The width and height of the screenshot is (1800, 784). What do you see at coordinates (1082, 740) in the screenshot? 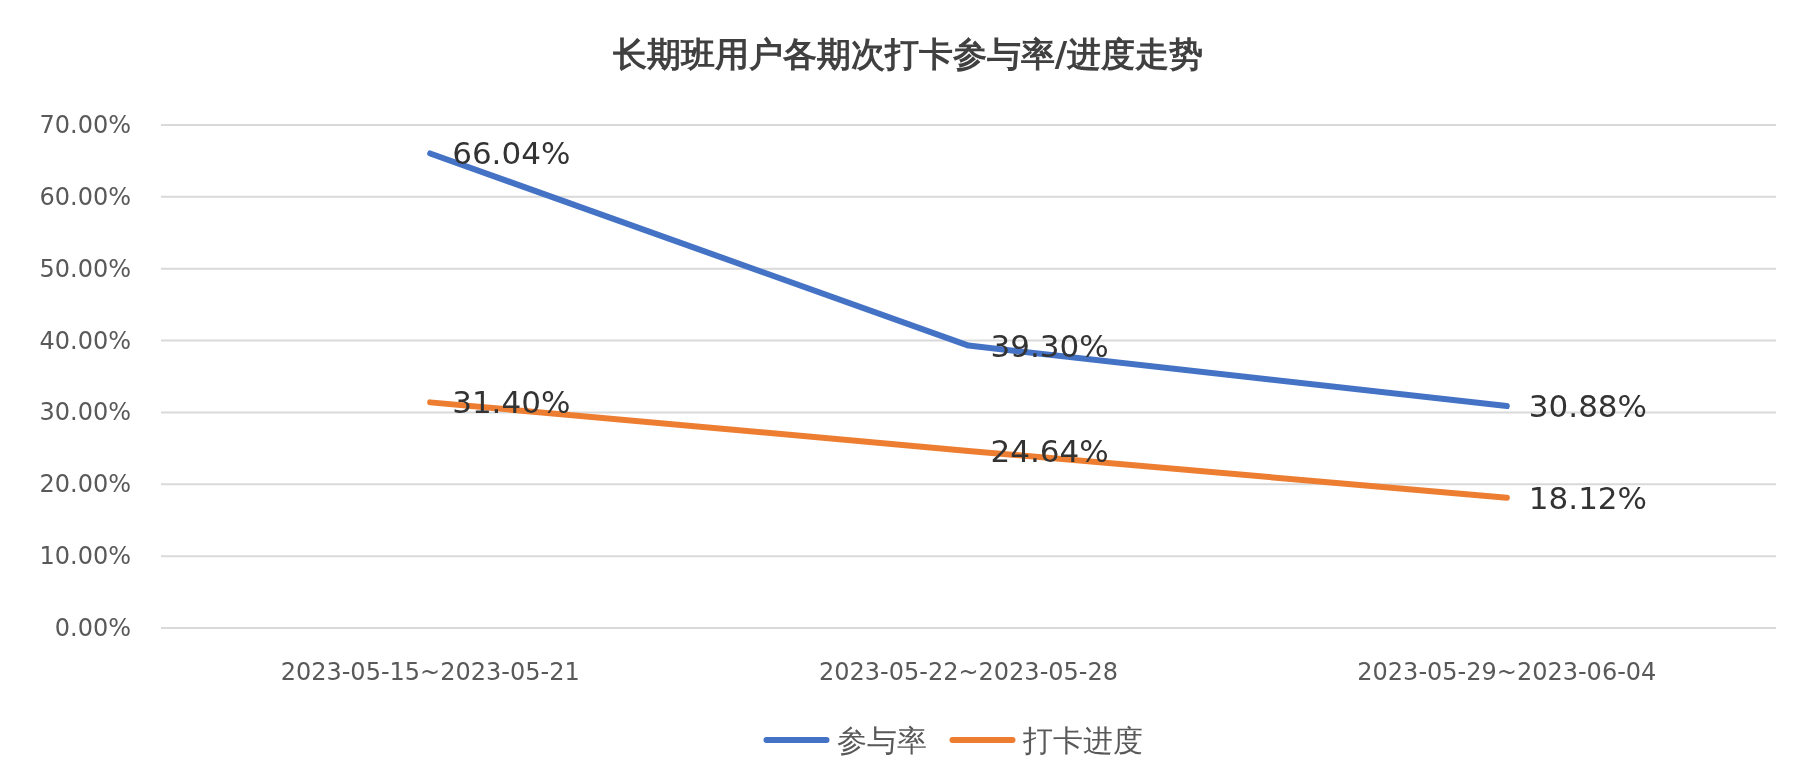
I see `legend-label: 打卡进度` at bounding box center [1082, 740].